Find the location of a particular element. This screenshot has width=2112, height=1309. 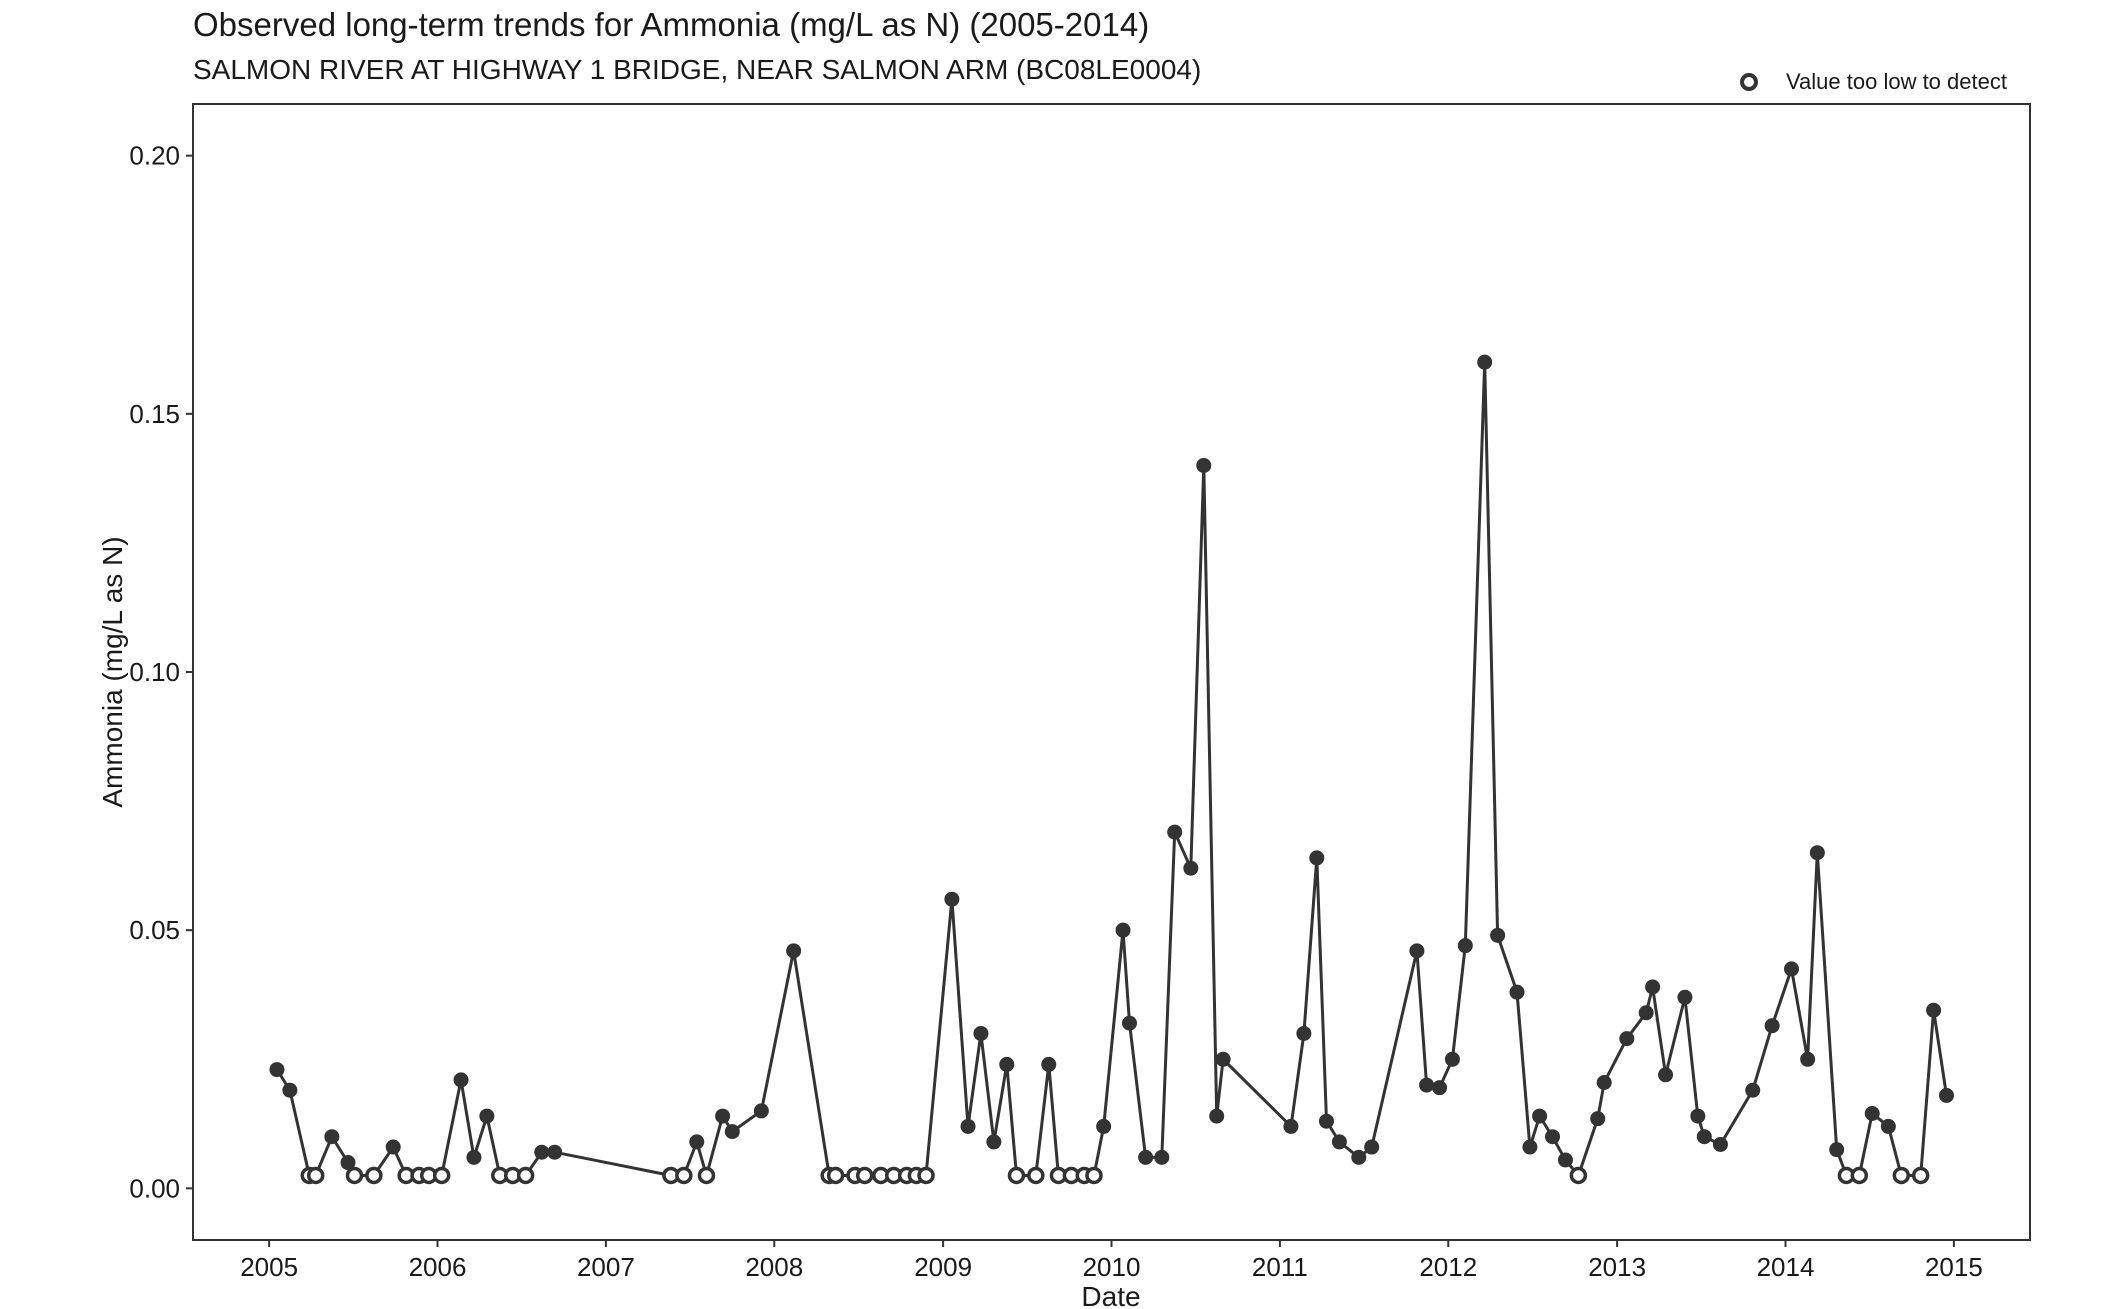

x-tick-label: 2015 is located at coordinates (1954, 1267).